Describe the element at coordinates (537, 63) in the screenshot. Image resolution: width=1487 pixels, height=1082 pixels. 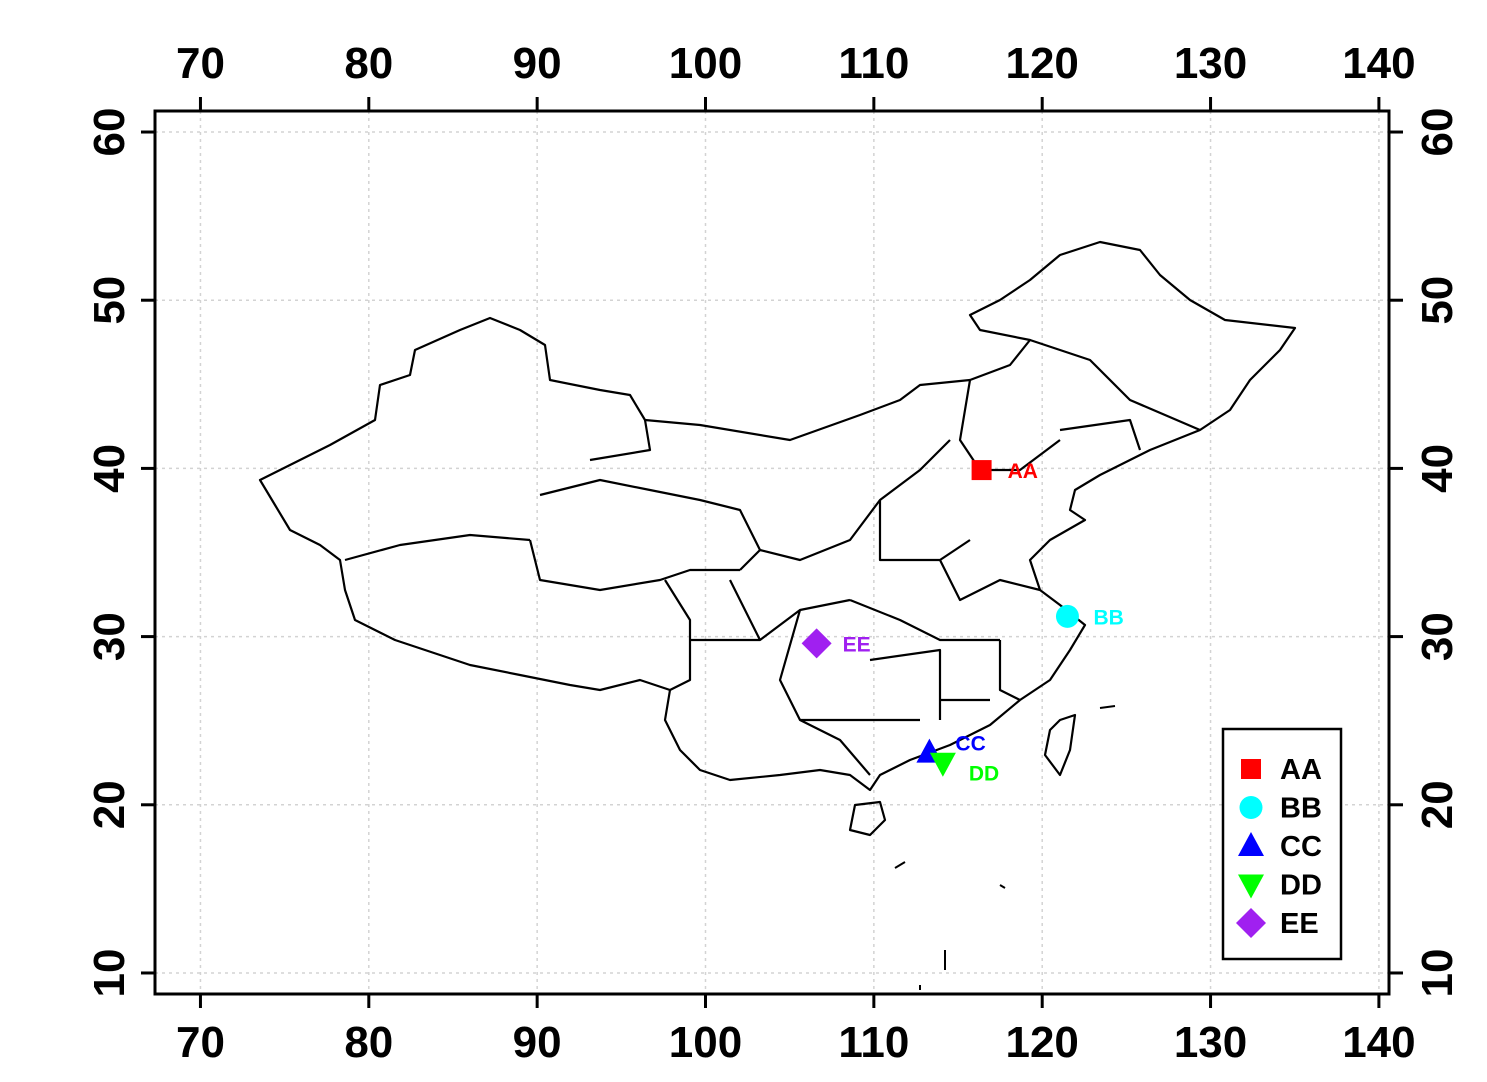
I see `tick-label-top: 90` at that location.